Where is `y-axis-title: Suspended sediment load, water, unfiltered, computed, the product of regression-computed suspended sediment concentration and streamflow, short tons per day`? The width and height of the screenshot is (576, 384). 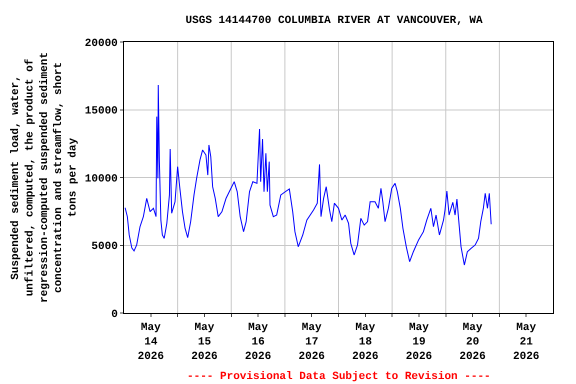 y-axis-title: Suspended sediment load, water, unfiltered, computed, the product of regression-computed suspended sediment concentration and streamflow, short tons per day is located at coordinates (45, 177).